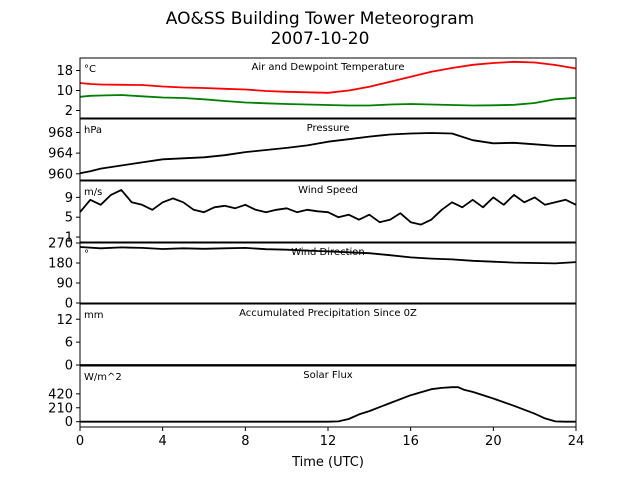  I want to click on x-tick-label: 20, so click(493, 441).